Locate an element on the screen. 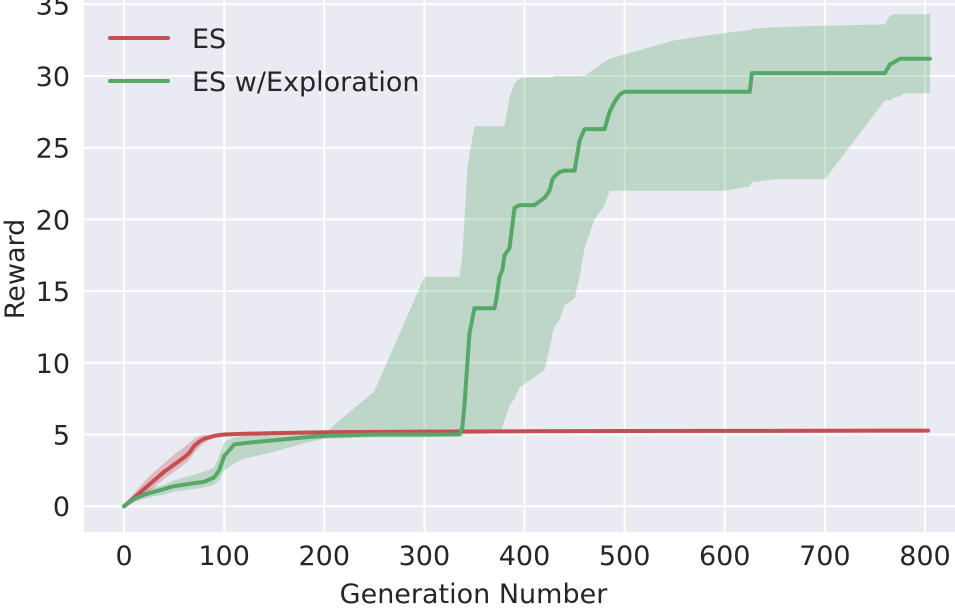 This screenshot has height=614, width=955. y-tick-label: 25 is located at coordinates (53, 149).